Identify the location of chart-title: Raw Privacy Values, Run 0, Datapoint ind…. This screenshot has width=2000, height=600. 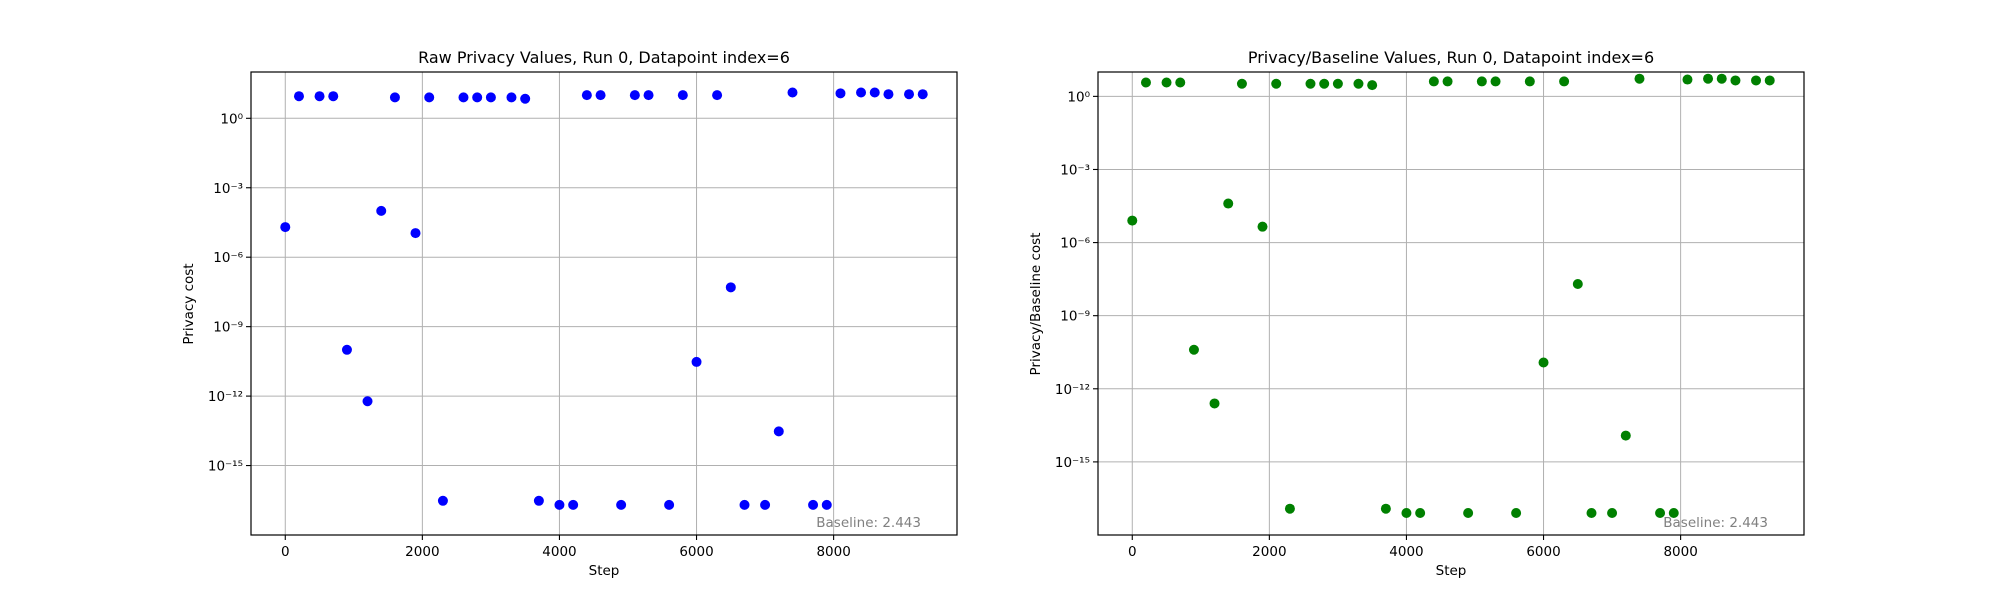
(604, 57).